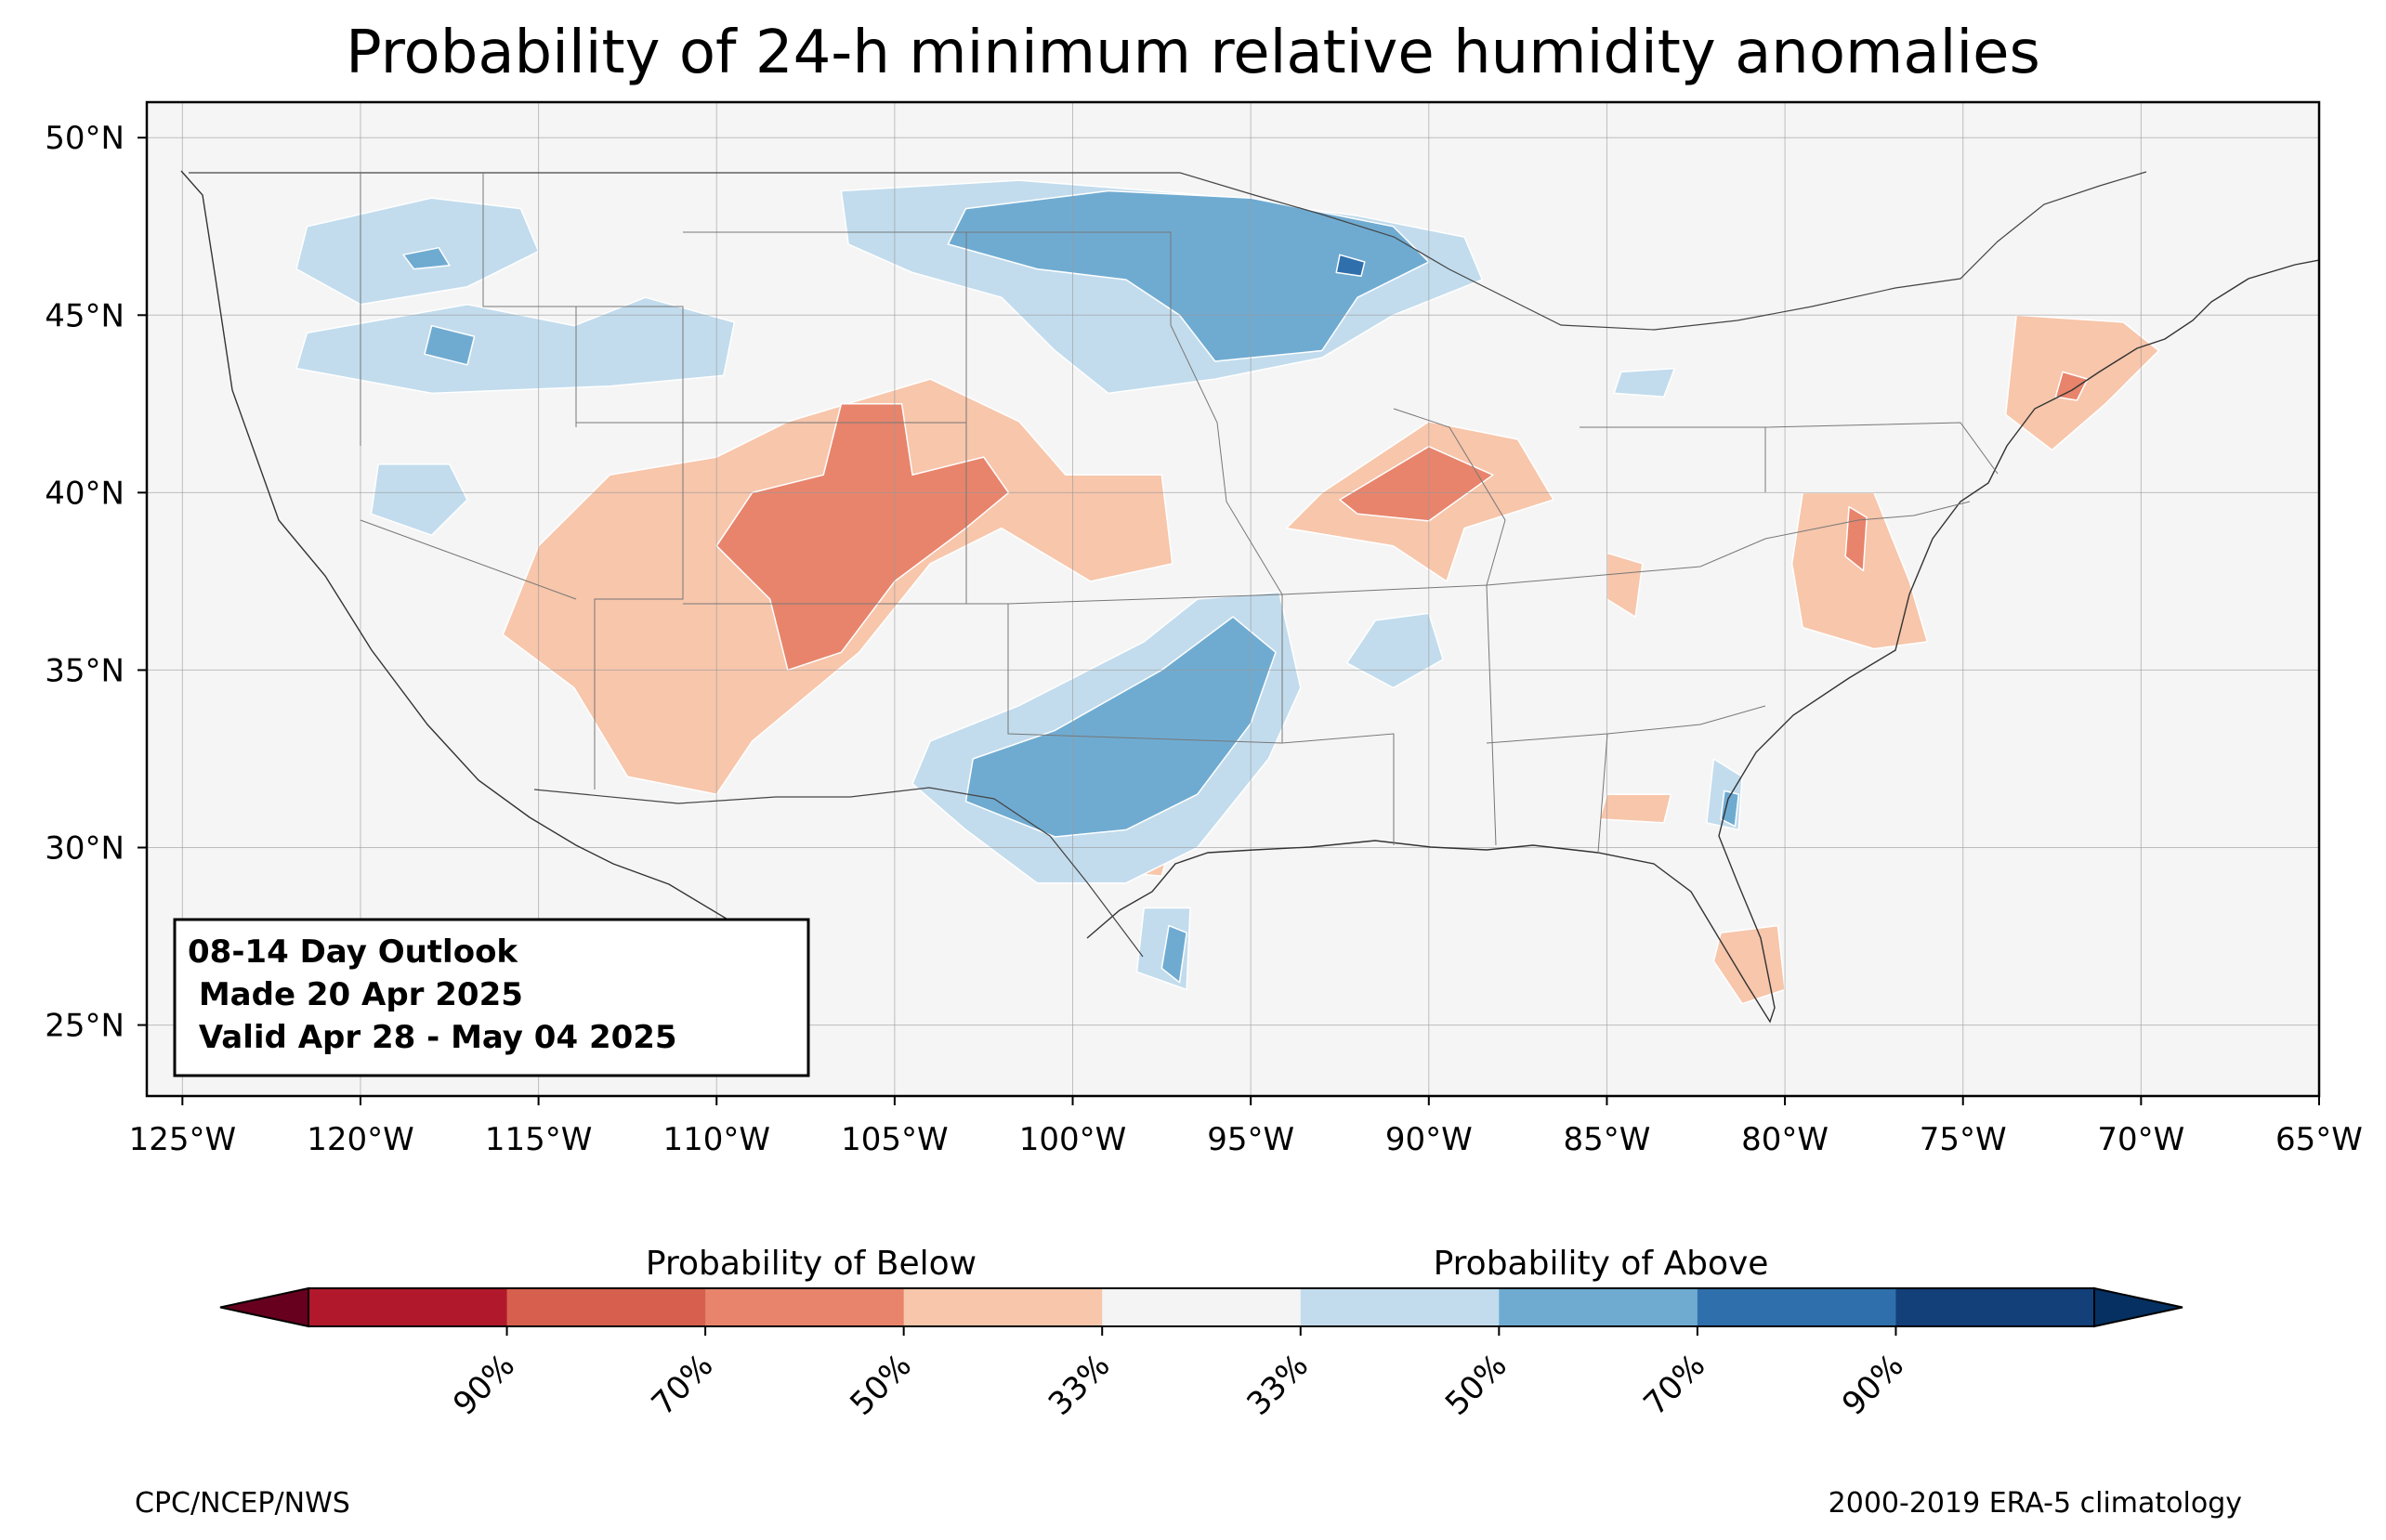 The width and height of the screenshot is (2386, 1540). I want to click on coastline-outline, so click(487, 554).